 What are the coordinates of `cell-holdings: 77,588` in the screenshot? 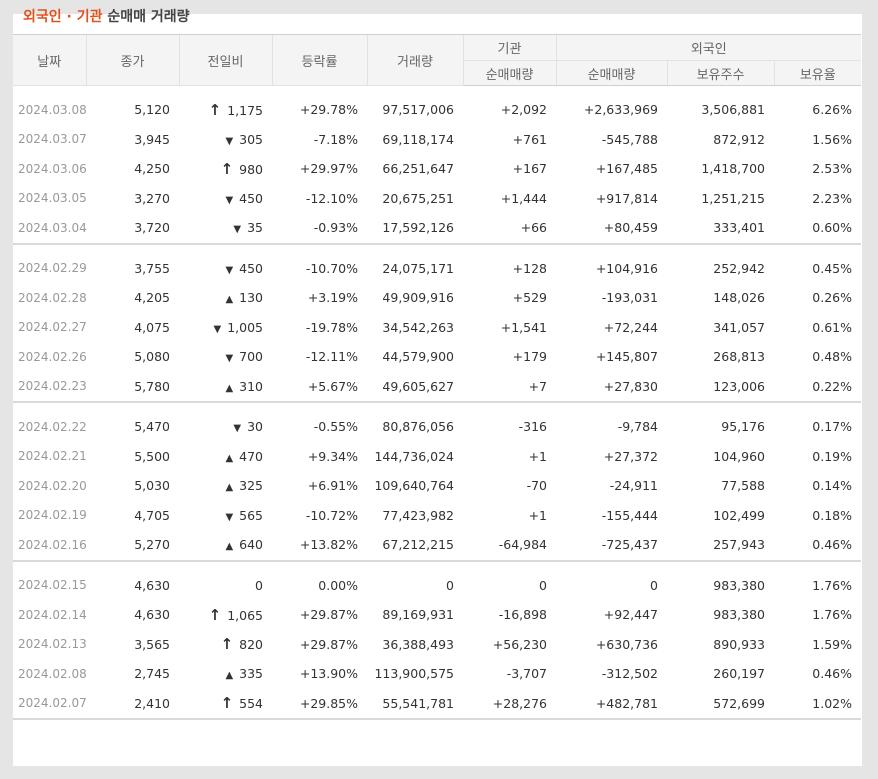 It's located at (743, 486).